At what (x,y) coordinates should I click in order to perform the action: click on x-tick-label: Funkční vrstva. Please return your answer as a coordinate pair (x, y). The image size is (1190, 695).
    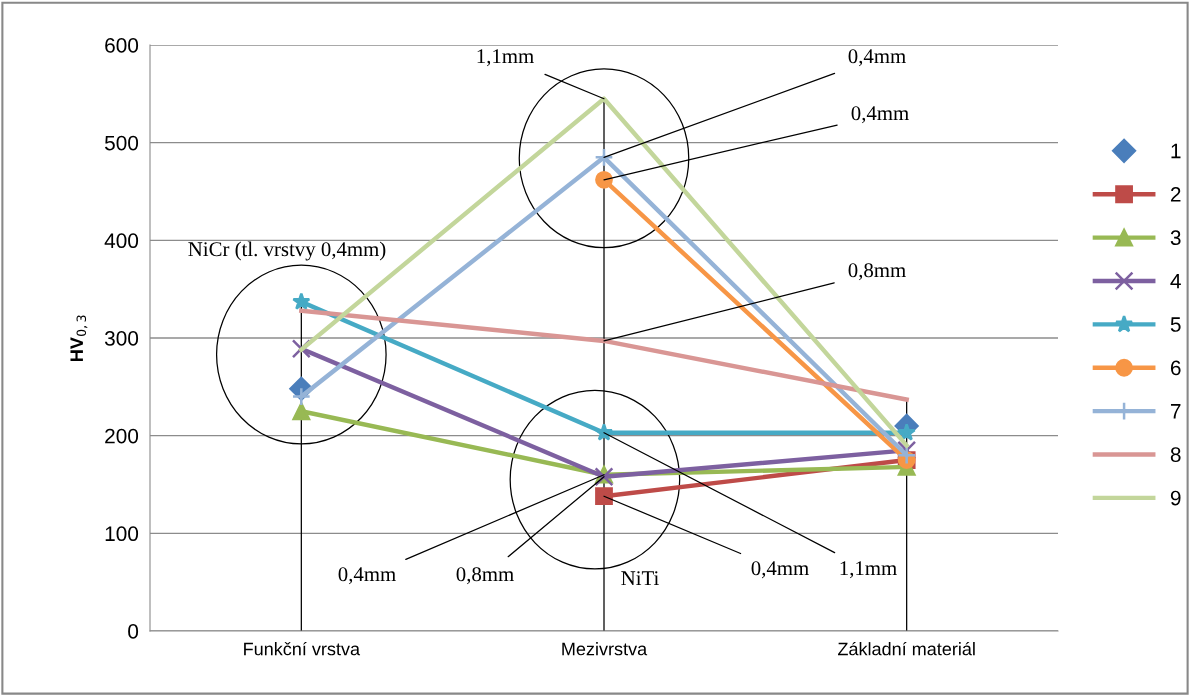
    Looking at the image, I should click on (302, 648).